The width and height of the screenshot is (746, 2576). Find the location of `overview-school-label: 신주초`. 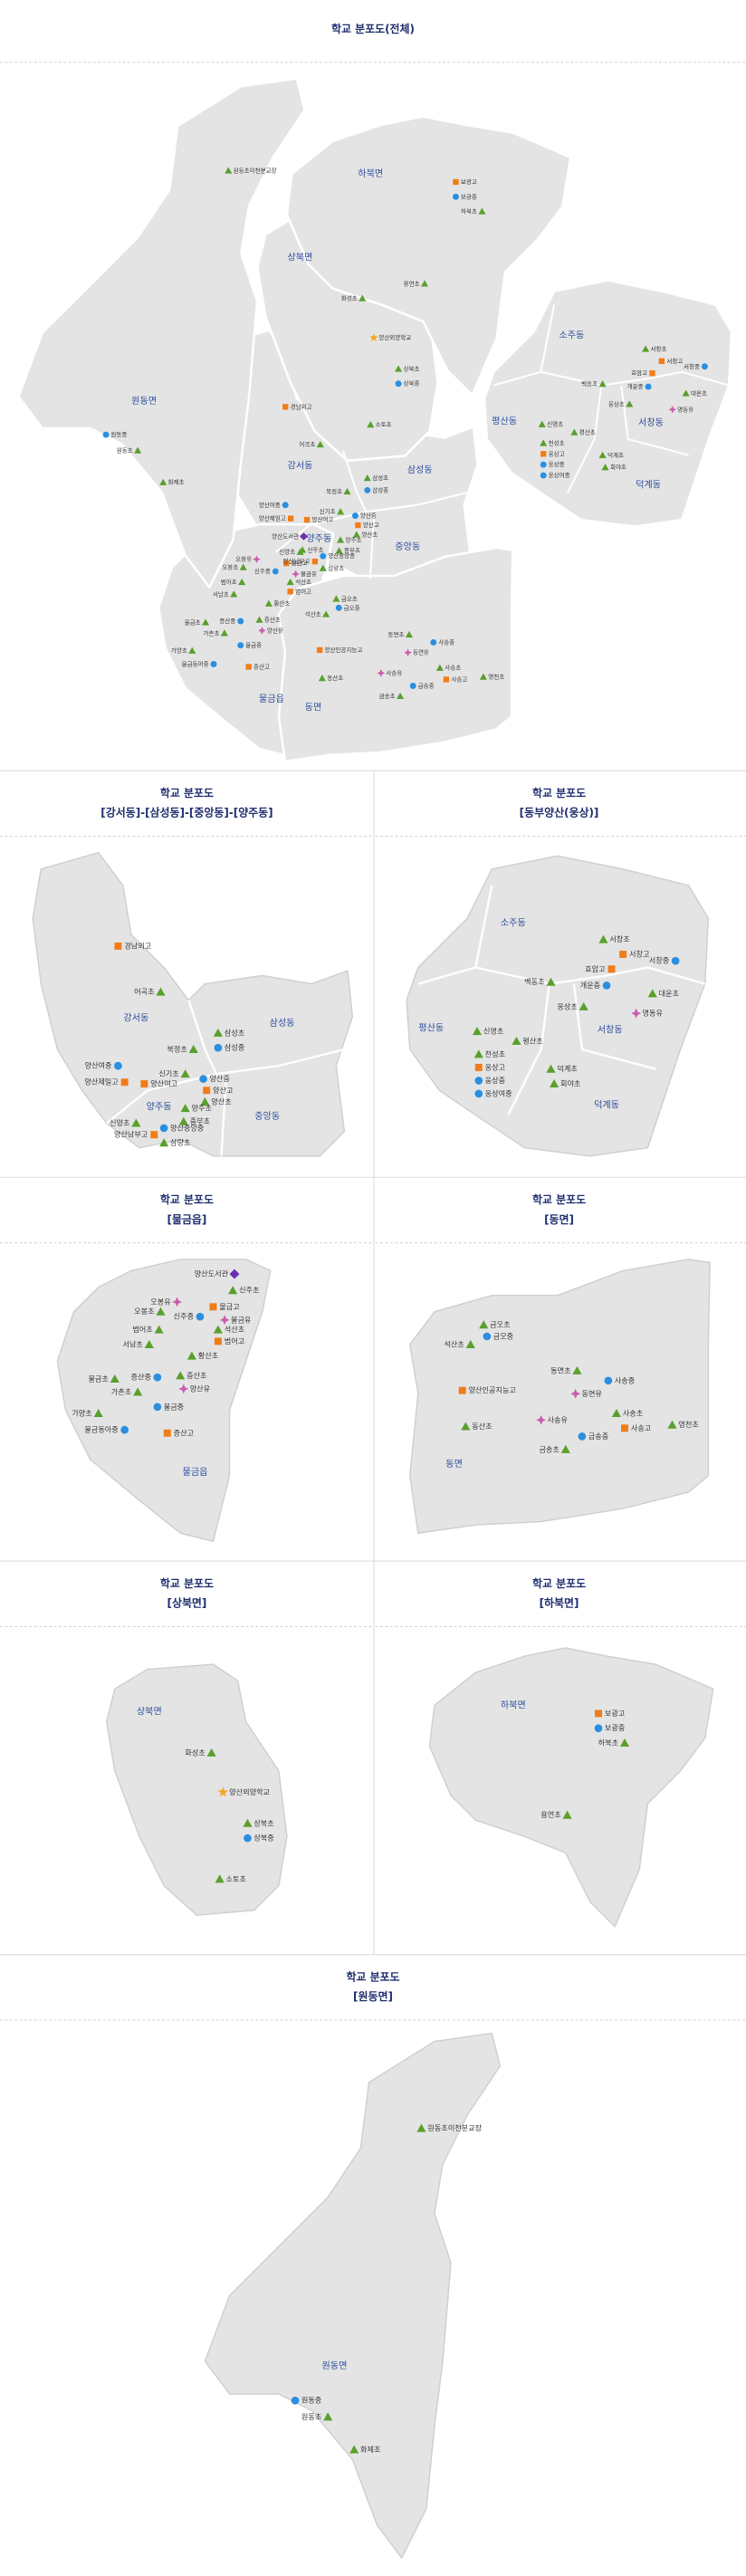

overview-school-label: 신주초 is located at coordinates (315, 549).